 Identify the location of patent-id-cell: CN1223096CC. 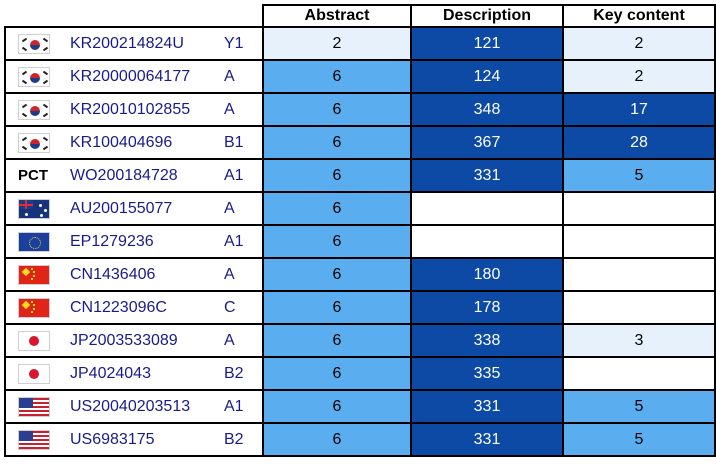
(134, 307).